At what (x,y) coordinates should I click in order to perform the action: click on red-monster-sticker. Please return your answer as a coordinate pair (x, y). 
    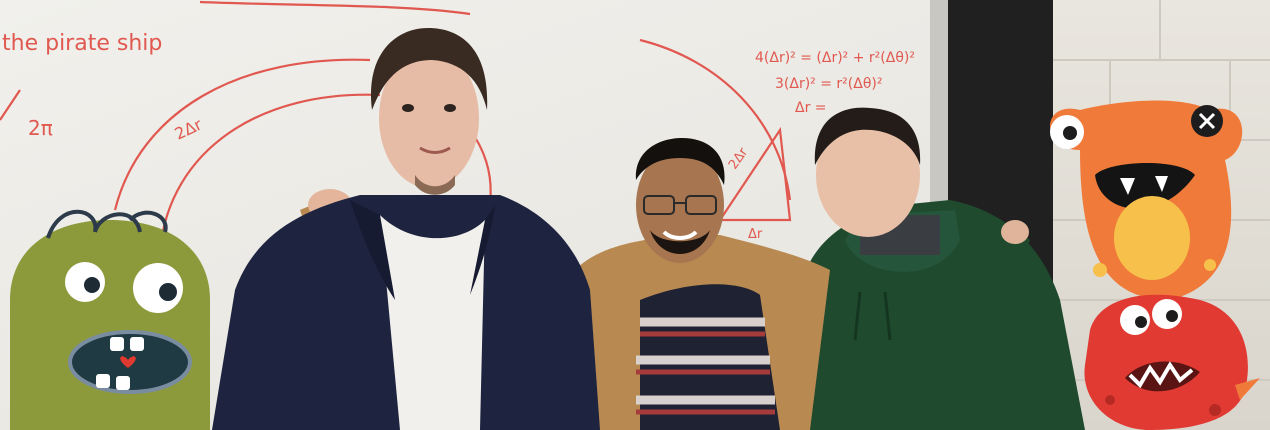
    Looking at the image, I should click on (1172, 362).